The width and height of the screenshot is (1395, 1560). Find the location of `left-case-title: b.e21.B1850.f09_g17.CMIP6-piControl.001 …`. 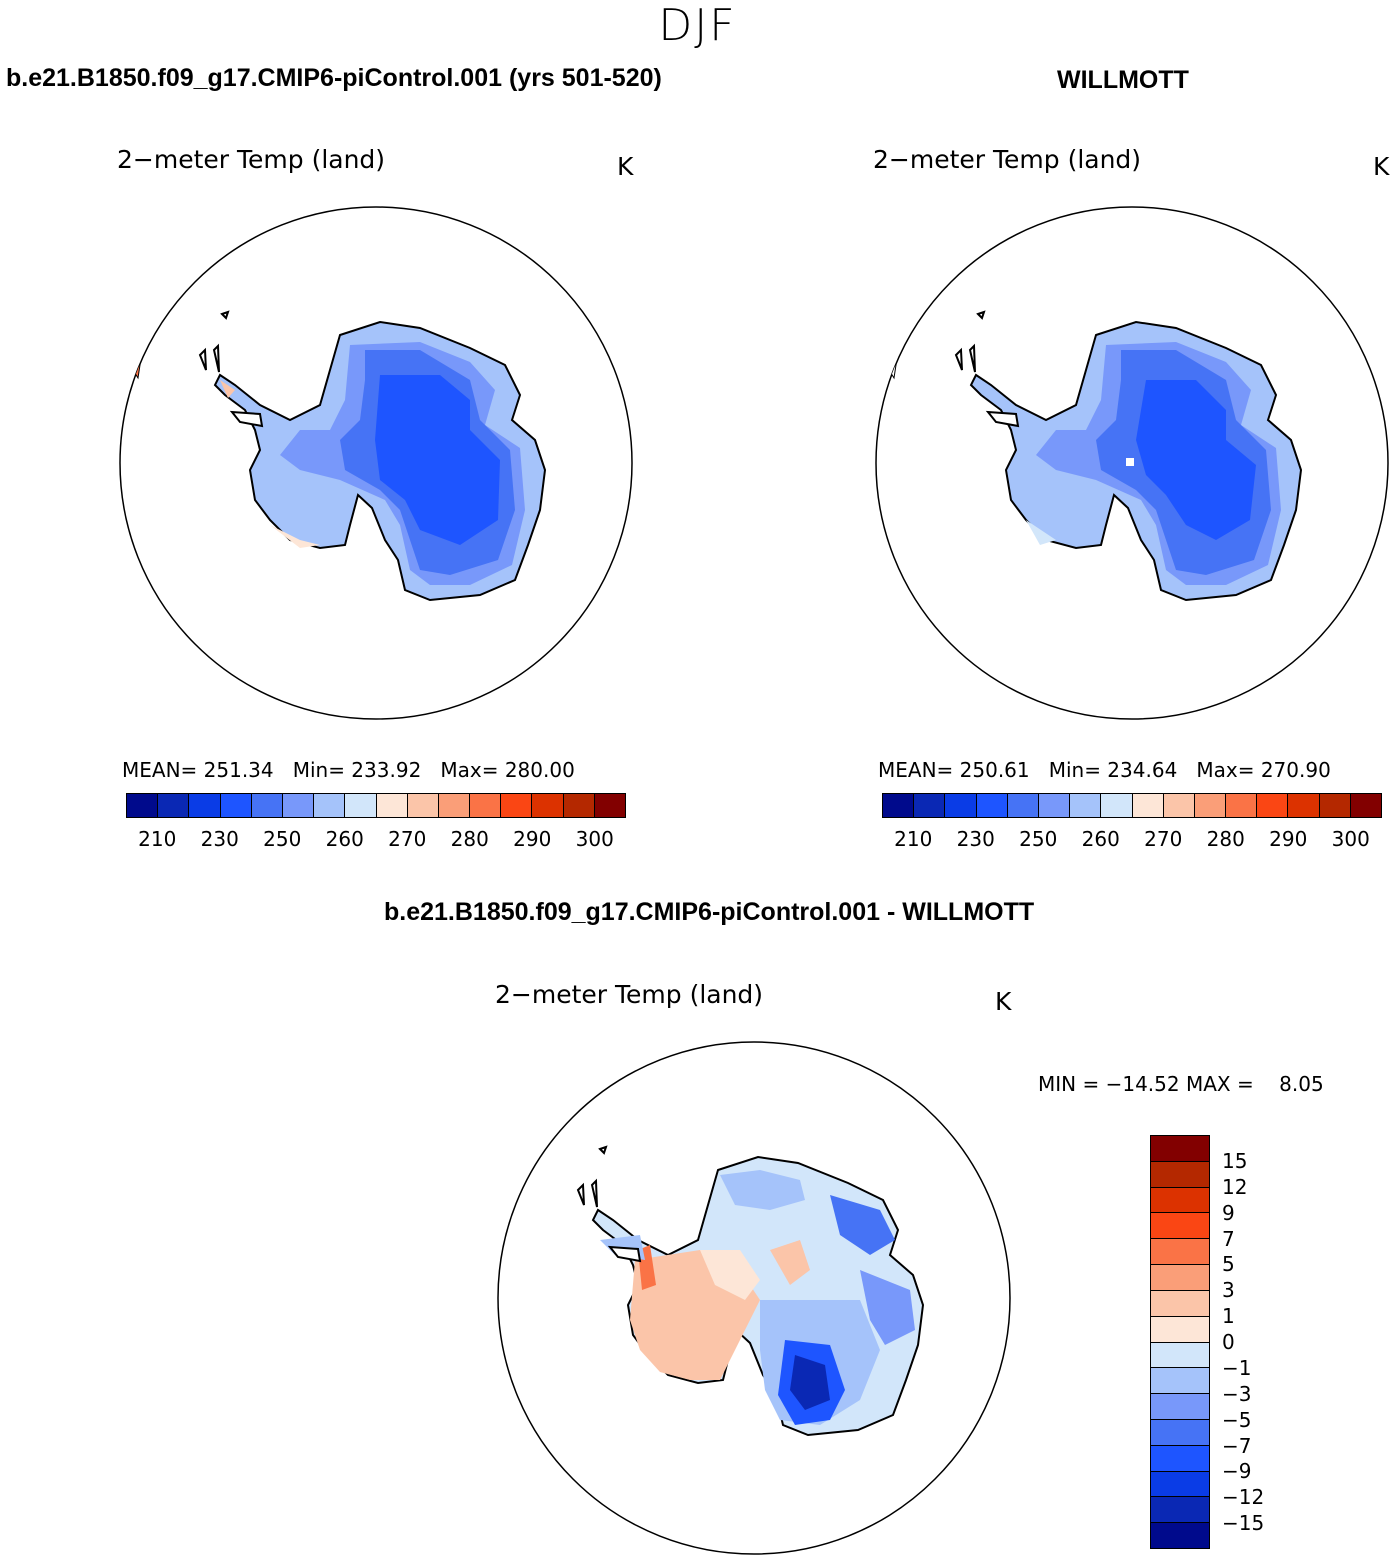

left-case-title: b.e21.B1850.f09_g17.CMIP6-piControl.001 … is located at coordinates (334, 78).